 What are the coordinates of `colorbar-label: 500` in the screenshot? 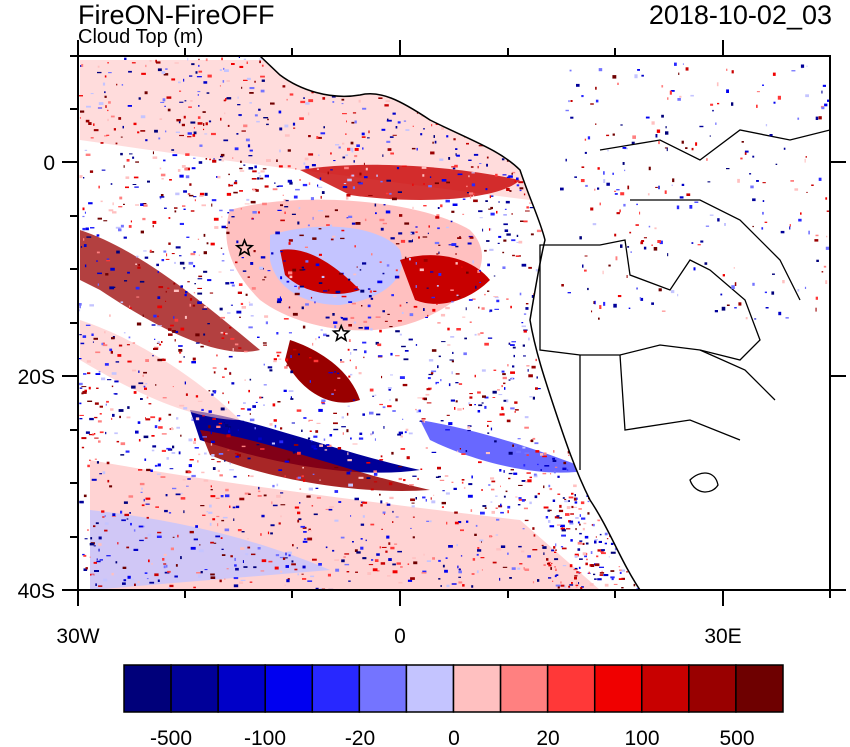 It's located at (736, 737).